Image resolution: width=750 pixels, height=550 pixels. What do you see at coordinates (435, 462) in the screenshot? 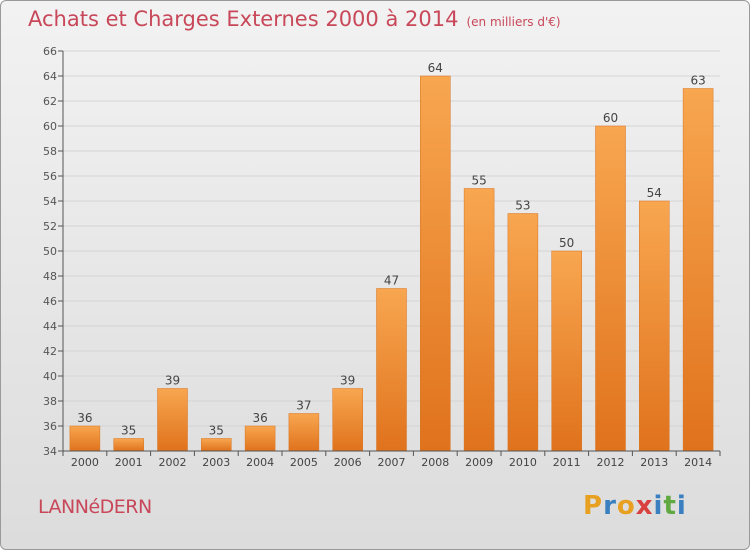
I see `x-tick-label: 2008` at bounding box center [435, 462].